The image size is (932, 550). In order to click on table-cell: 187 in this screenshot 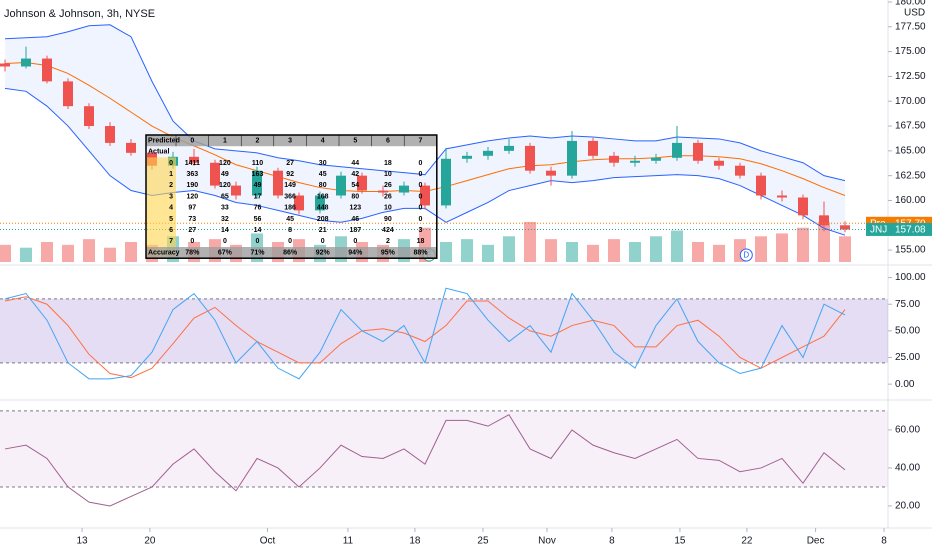, I will do `click(355, 230)`.